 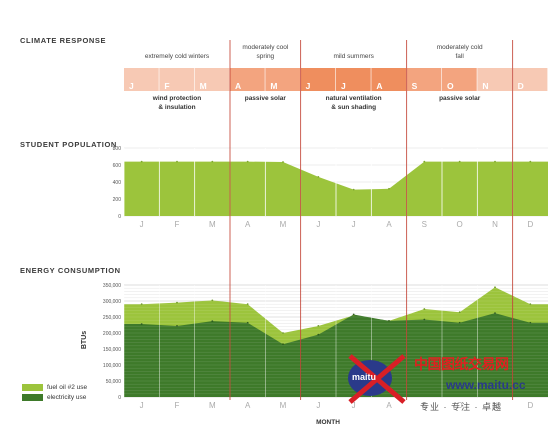 I want to click on climate-month-label: F, so click(x=166, y=86).